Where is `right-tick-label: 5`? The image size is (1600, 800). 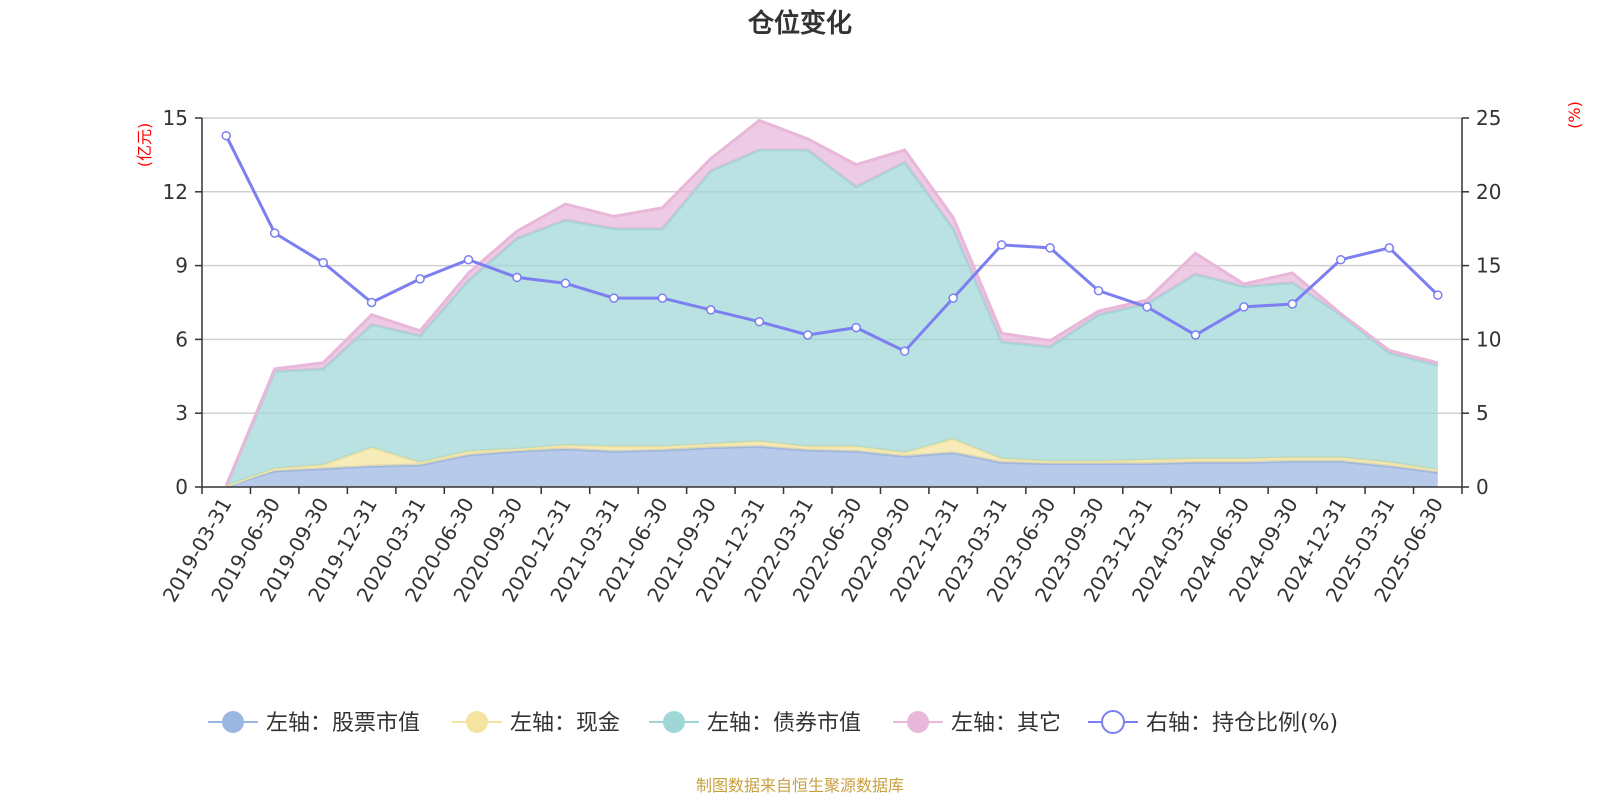 right-tick-label: 5 is located at coordinates (1482, 413).